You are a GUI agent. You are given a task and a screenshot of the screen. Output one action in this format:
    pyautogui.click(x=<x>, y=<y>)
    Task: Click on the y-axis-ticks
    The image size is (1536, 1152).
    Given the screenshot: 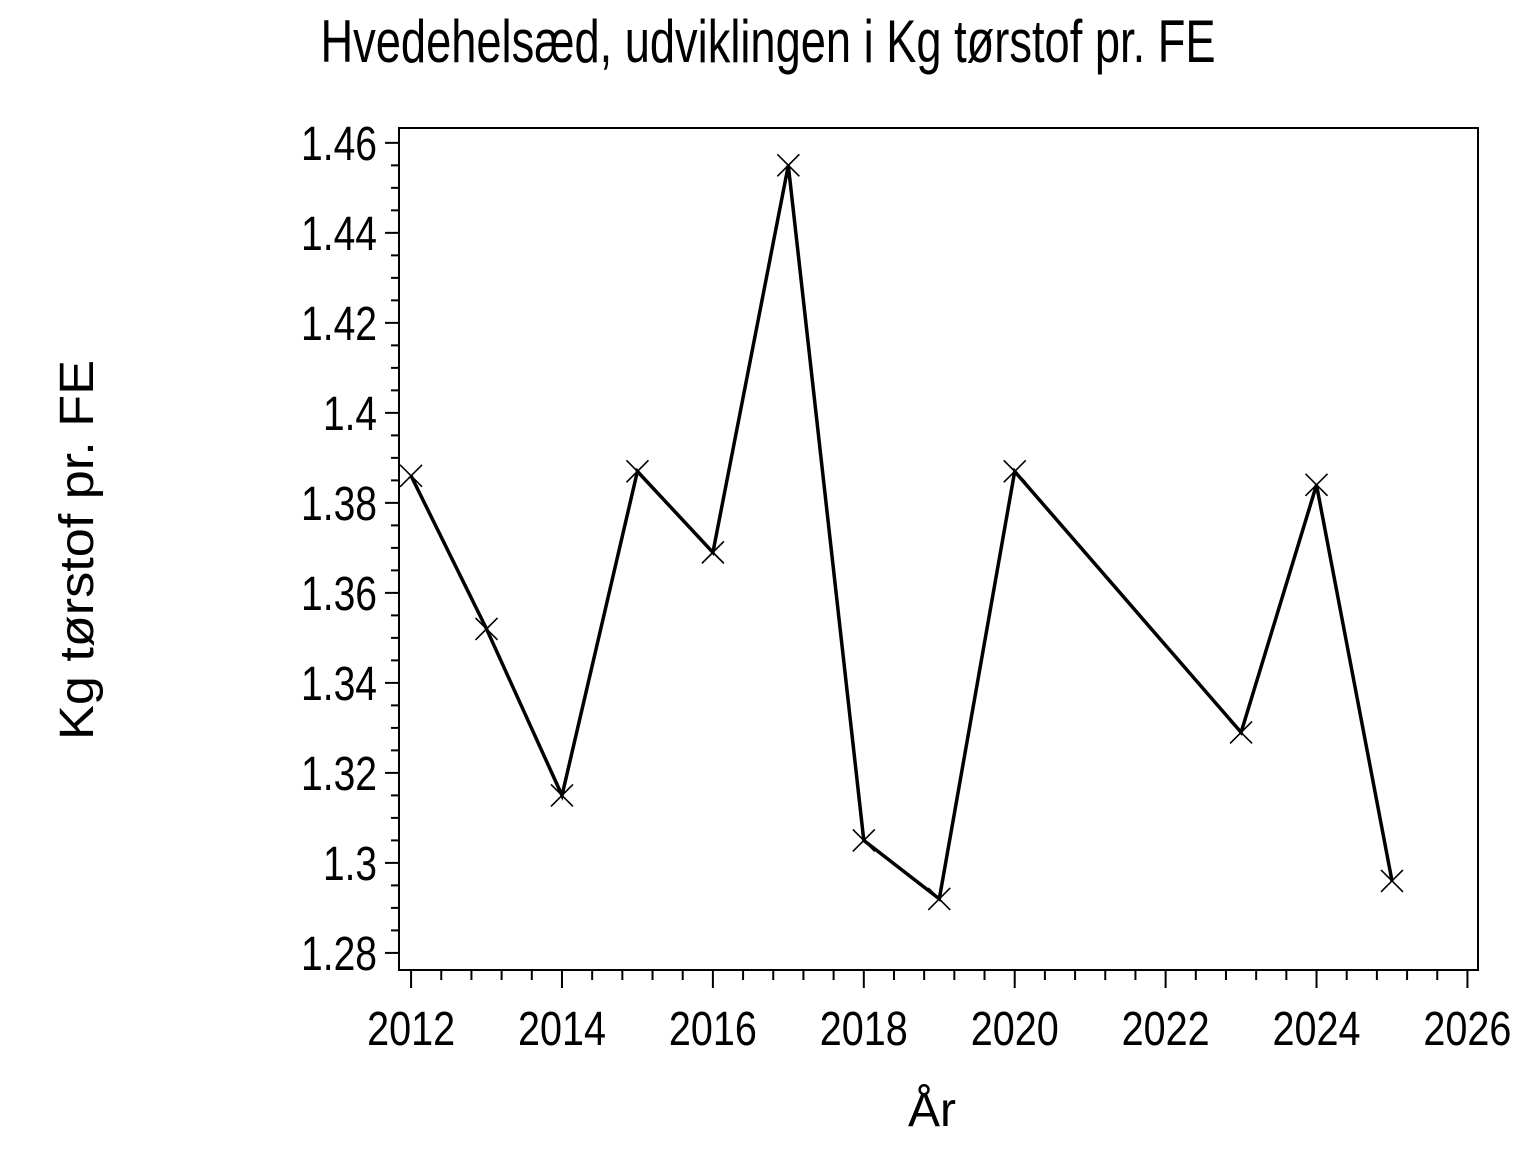 What is the action you would take?
    pyautogui.click(x=392, y=547)
    